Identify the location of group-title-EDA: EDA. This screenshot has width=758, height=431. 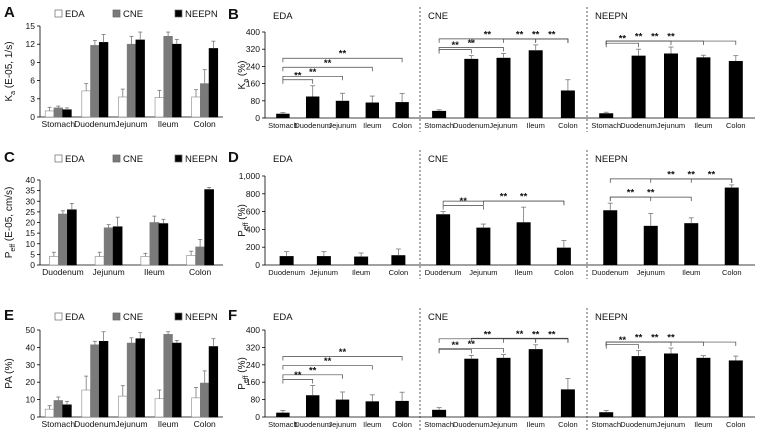
(283, 16).